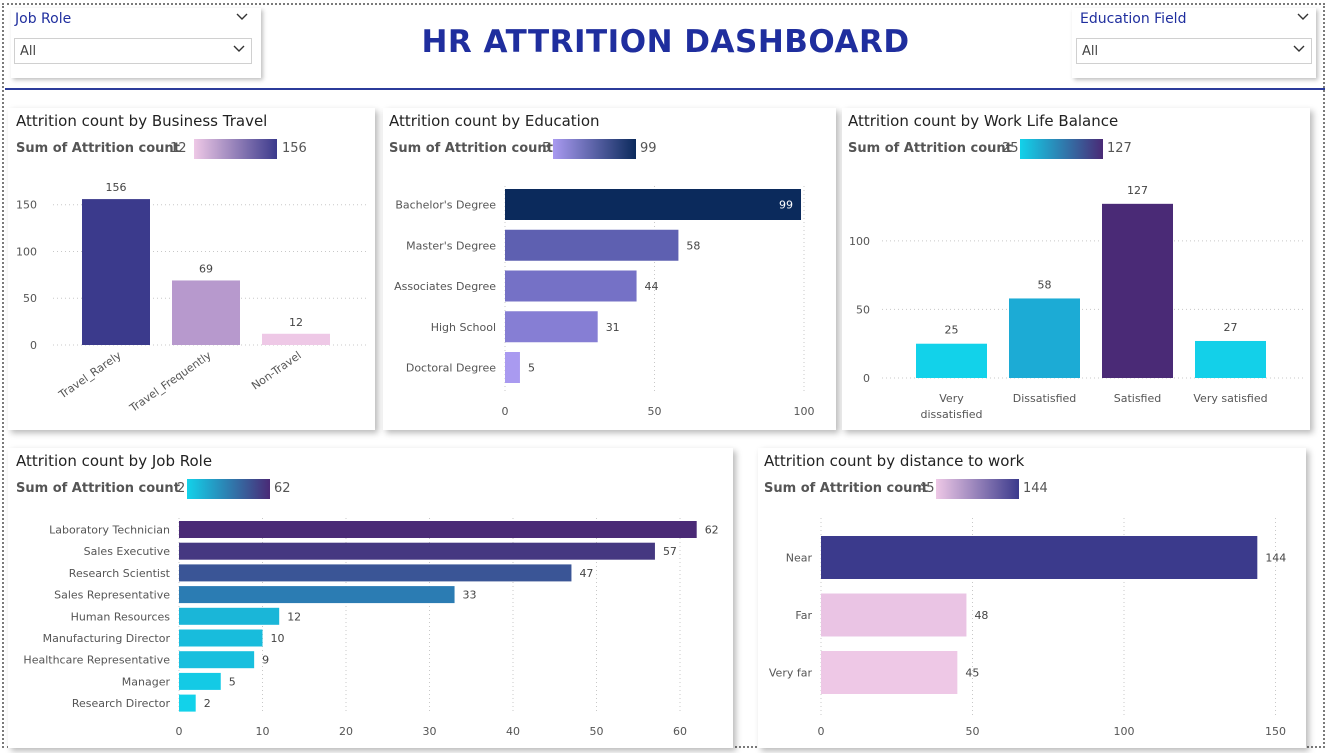  What do you see at coordinates (133, 51) in the screenshot?
I see `job-role-dropdown: All` at bounding box center [133, 51].